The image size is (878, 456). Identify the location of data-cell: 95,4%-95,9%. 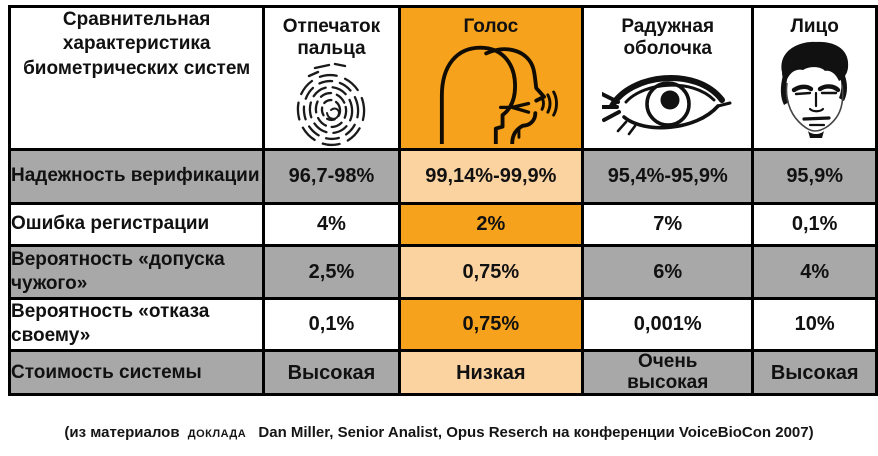
(668, 176).